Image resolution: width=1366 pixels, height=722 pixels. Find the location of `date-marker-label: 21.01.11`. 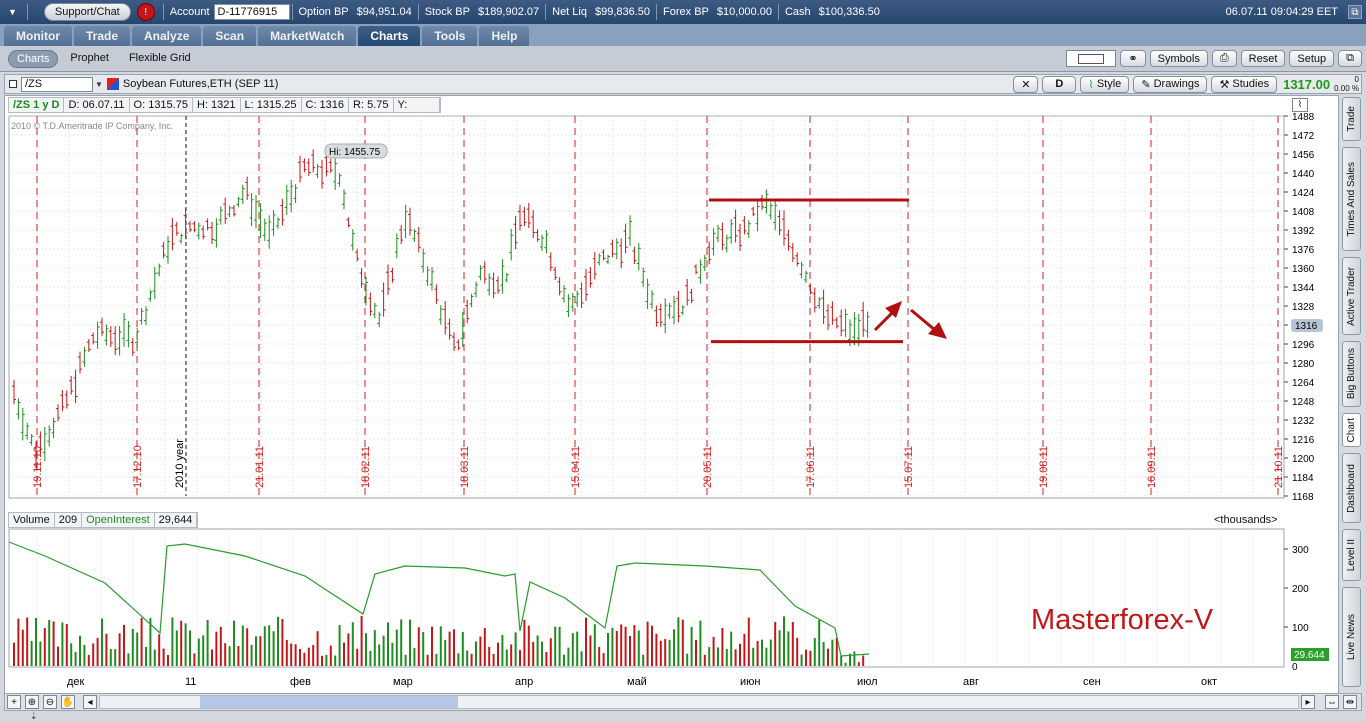

date-marker-label: 21.01.11 is located at coordinates (260, 467).